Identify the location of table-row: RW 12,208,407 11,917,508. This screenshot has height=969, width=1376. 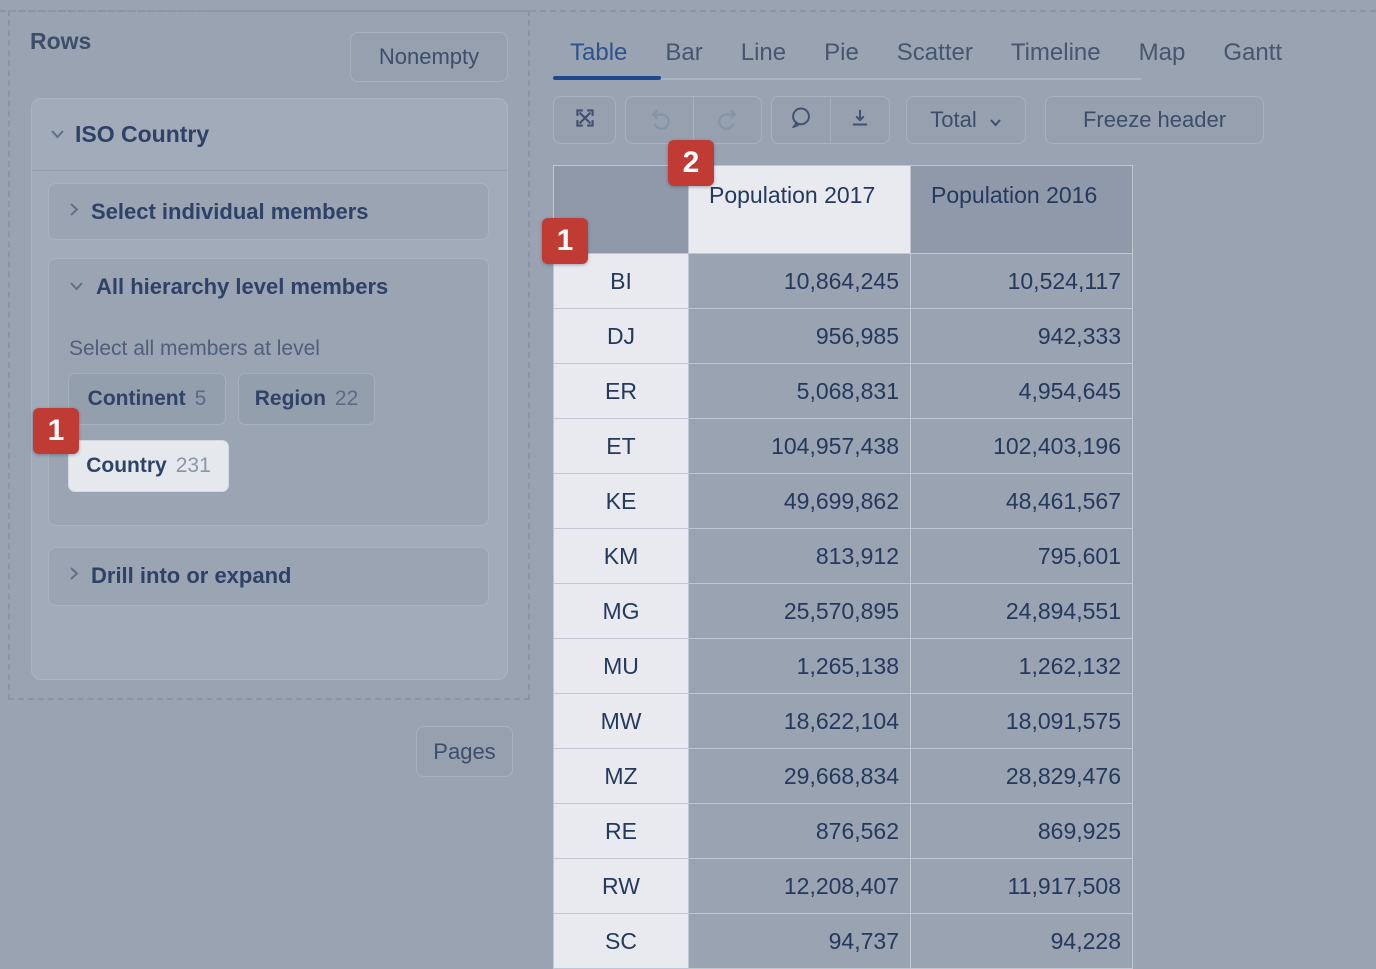
(843, 886).